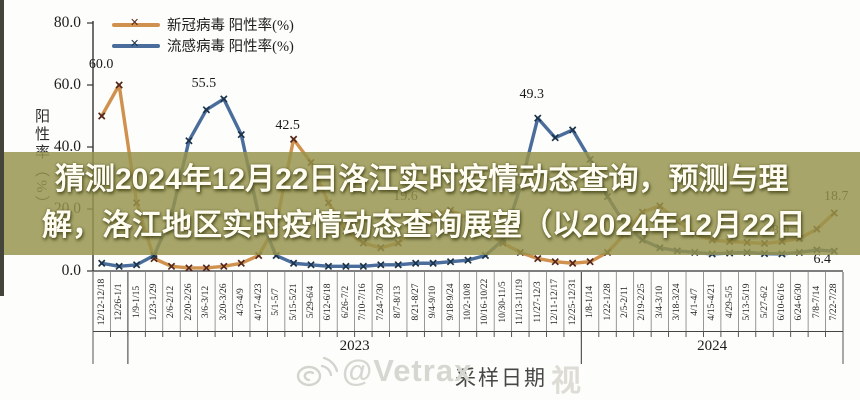 This screenshot has height=400, width=860. Describe the element at coordinates (764, 302) in the screenshot. I see `x-tick-label: 5/27-6/2` at that location.